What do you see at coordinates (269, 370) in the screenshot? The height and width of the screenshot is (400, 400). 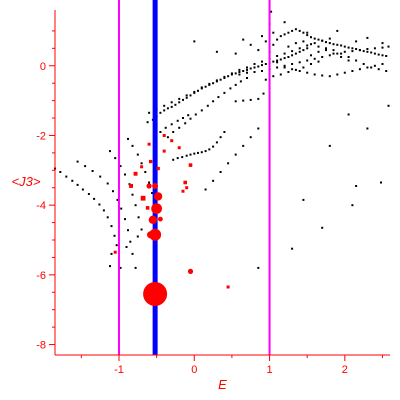 I see `x-tick-label: 1` at bounding box center [269, 370].